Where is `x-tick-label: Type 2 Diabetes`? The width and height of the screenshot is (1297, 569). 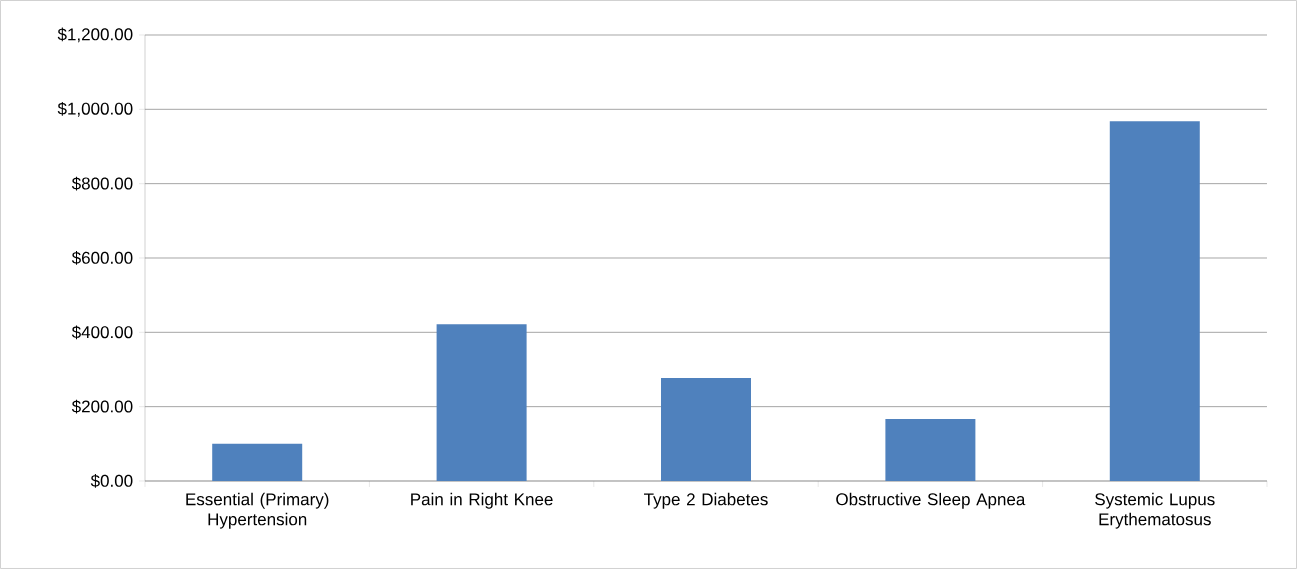 x-tick-label: Type 2 Diabetes is located at coordinates (706, 500).